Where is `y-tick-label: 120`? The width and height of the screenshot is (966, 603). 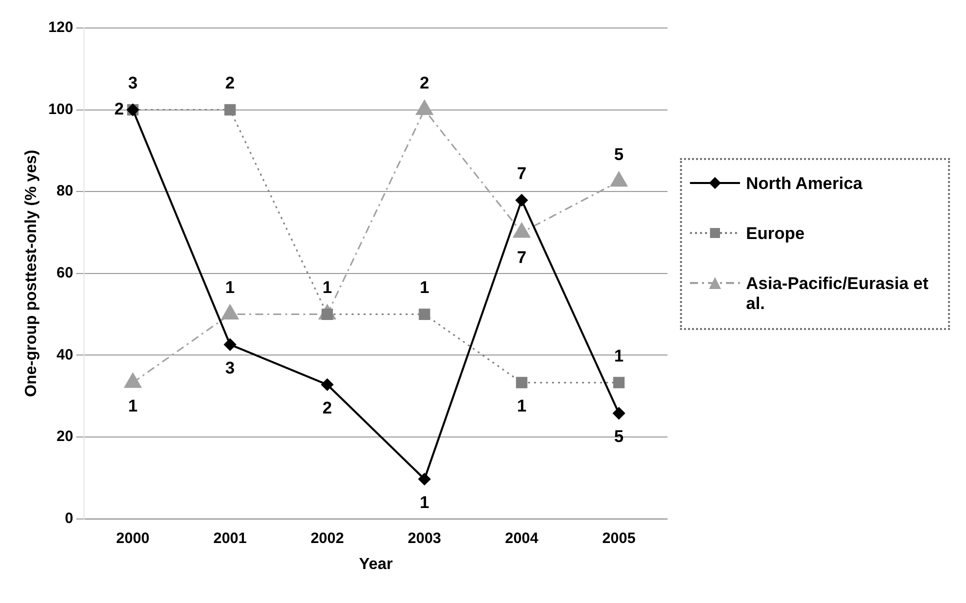 y-tick-label: 120 is located at coordinates (61, 27).